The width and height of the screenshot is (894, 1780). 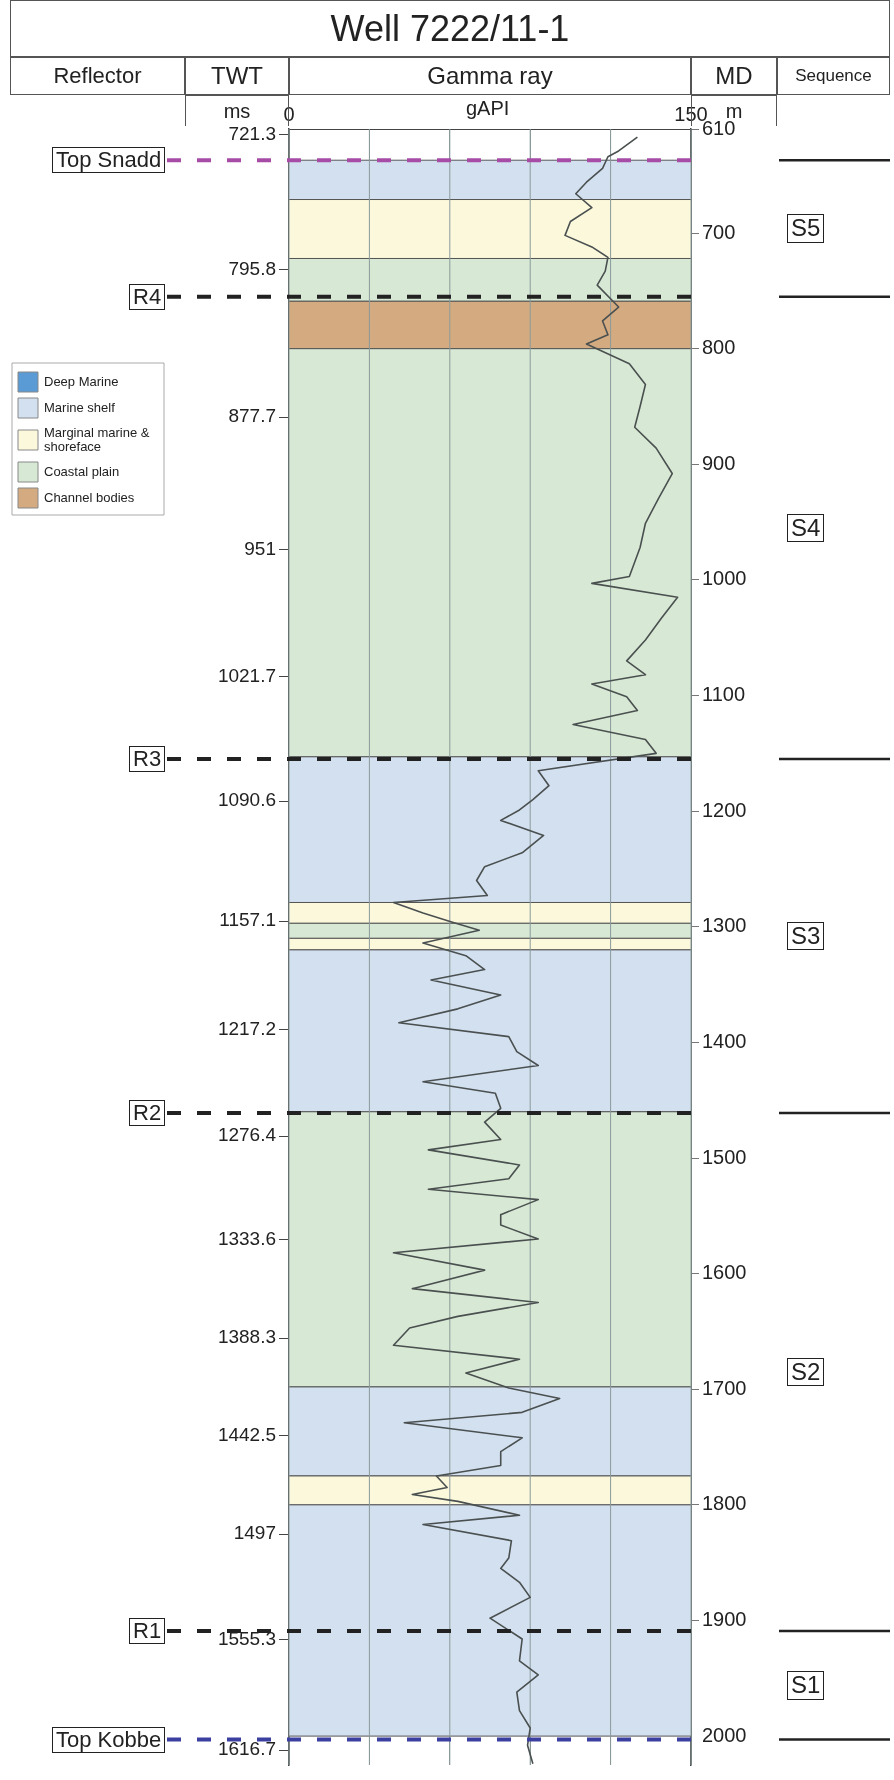 What do you see at coordinates (237, 110) in the screenshot?
I see `text: ms` at bounding box center [237, 110].